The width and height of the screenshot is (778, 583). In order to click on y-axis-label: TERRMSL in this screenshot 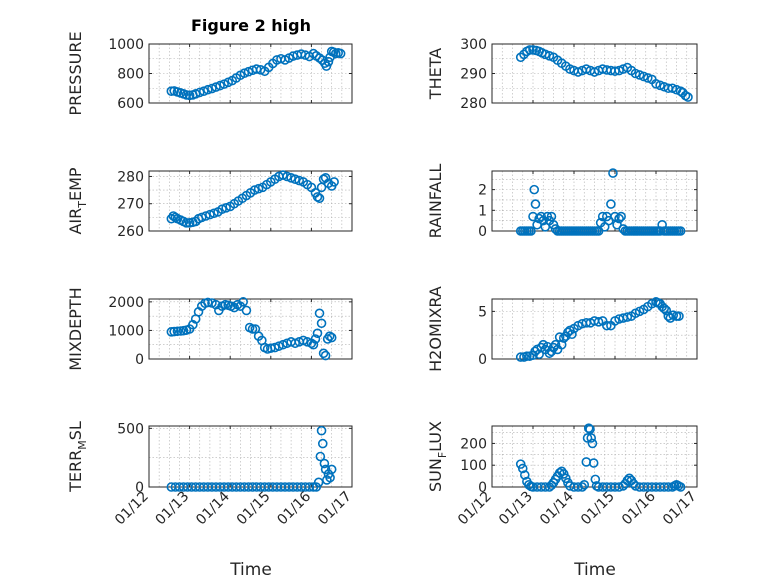, I will do `click(77, 457)`.